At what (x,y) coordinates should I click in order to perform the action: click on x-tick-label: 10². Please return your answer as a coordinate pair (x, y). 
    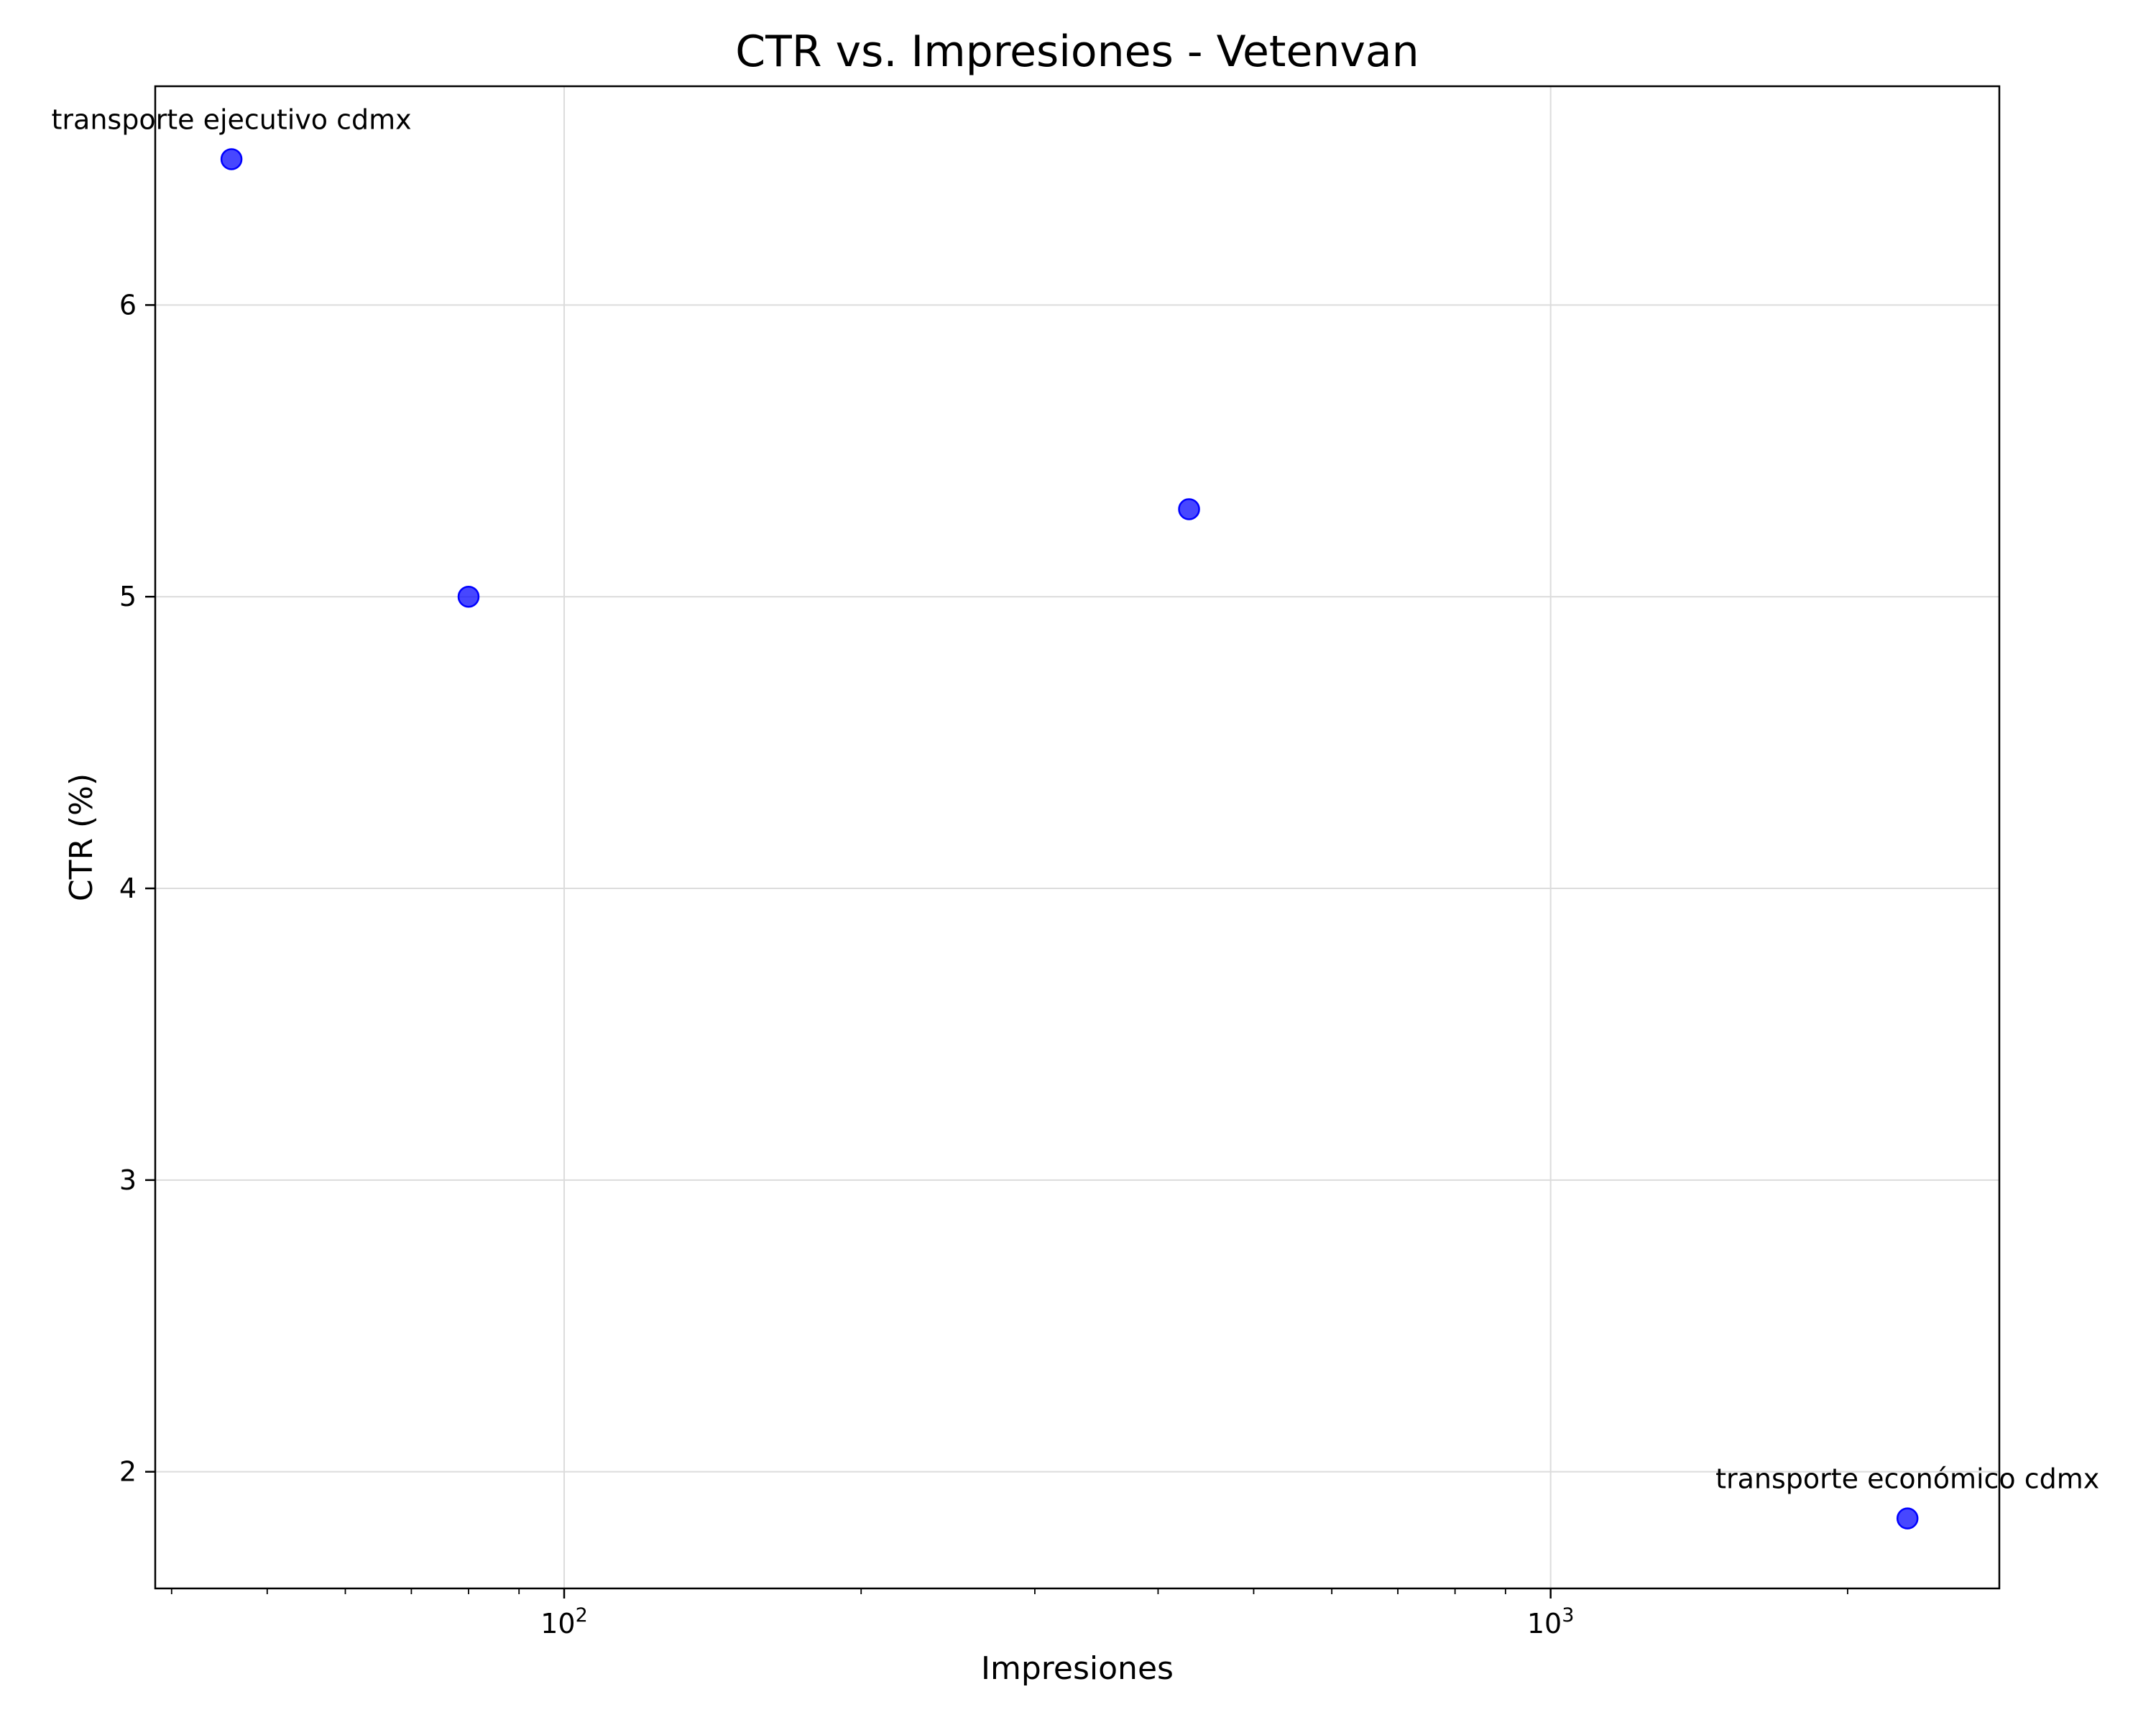
    Looking at the image, I should click on (564, 1621).